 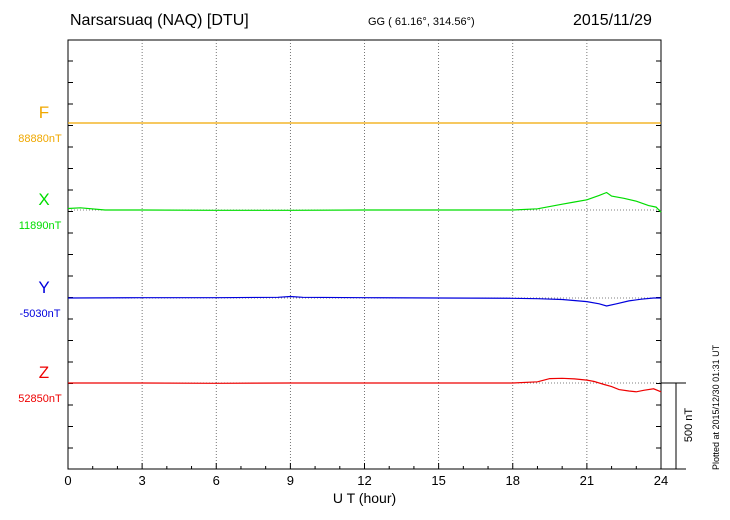 What do you see at coordinates (142, 480) in the screenshot?
I see `x-tick-label: 3` at bounding box center [142, 480].